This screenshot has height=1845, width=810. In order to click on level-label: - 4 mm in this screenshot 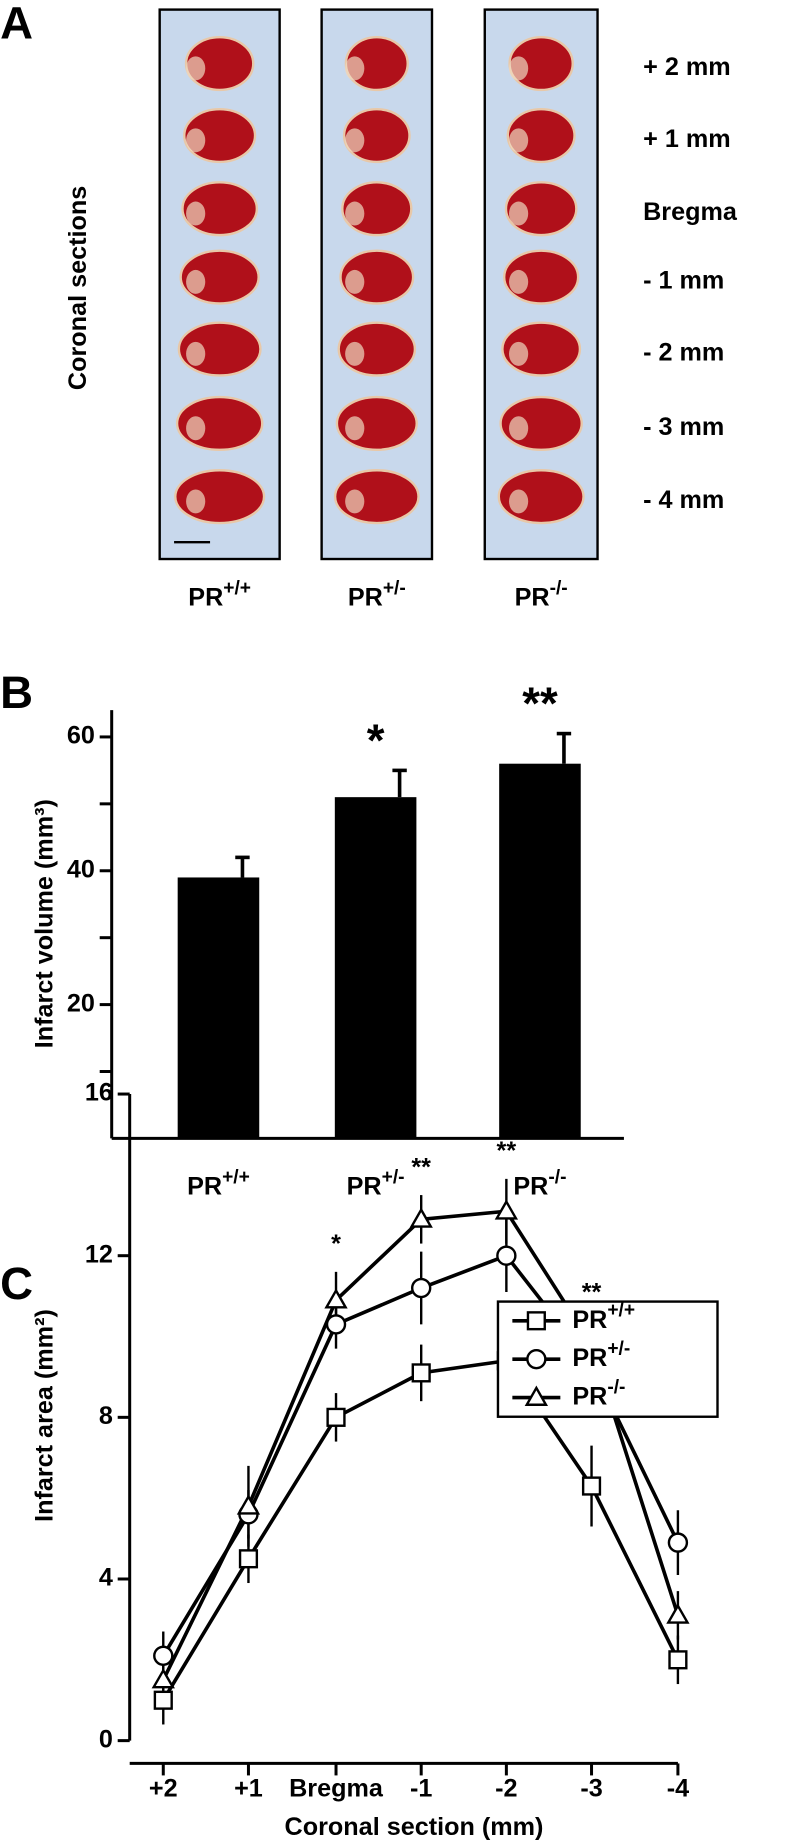, I will do `click(683, 500)`.